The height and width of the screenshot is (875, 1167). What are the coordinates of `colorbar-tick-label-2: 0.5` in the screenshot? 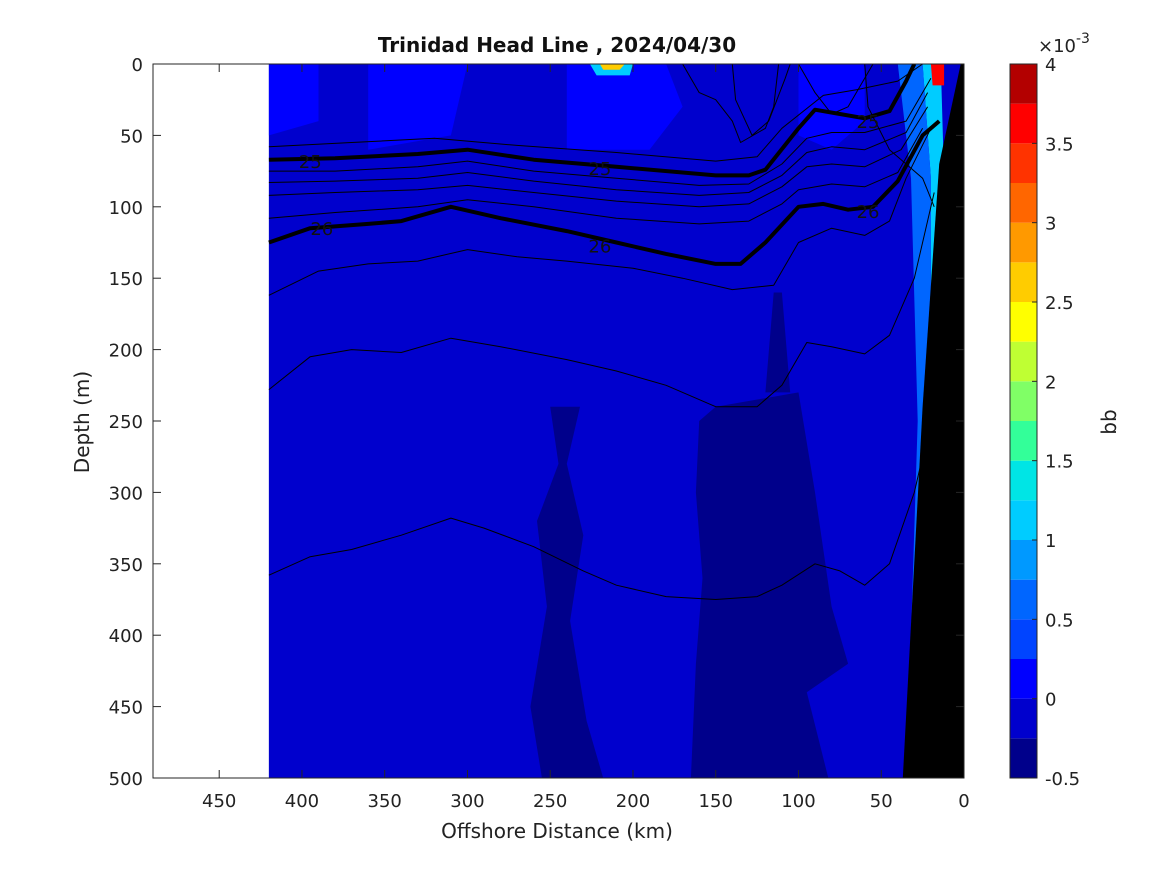 It's located at (1059, 620).